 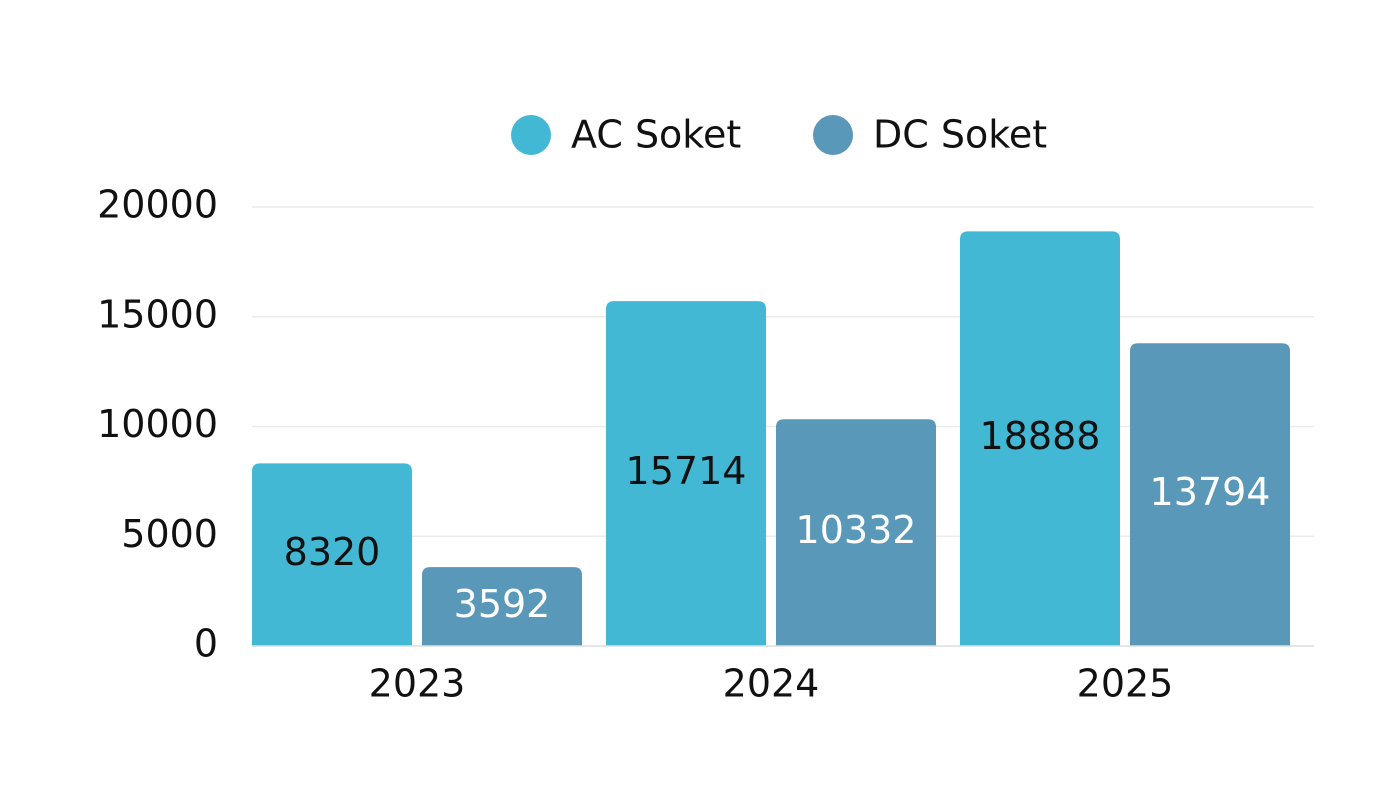 What do you see at coordinates (1040, 436) in the screenshot?
I see `data-label: 18888` at bounding box center [1040, 436].